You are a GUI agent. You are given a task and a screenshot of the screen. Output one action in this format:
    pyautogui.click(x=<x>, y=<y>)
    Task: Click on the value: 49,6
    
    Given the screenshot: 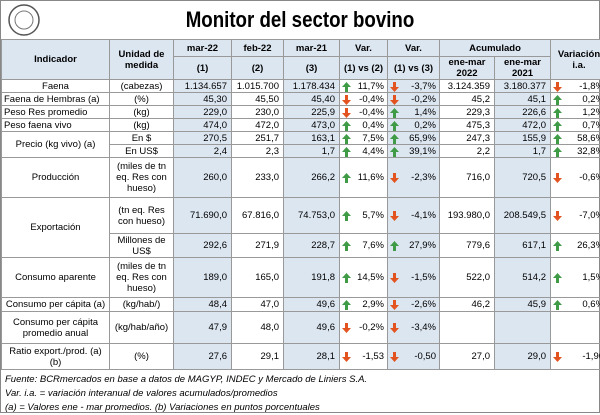 What is the action you would take?
    pyautogui.click(x=312, y=328)
    